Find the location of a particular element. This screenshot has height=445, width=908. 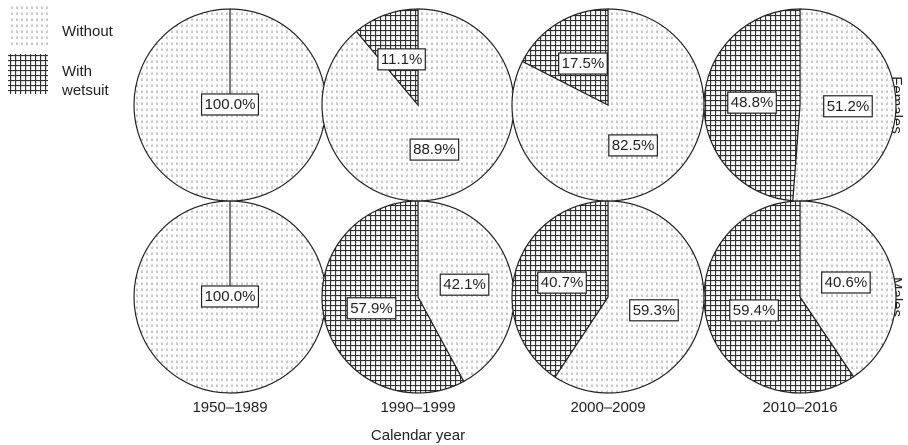

value-label: 59.3% is located at coordinates (654, 310).